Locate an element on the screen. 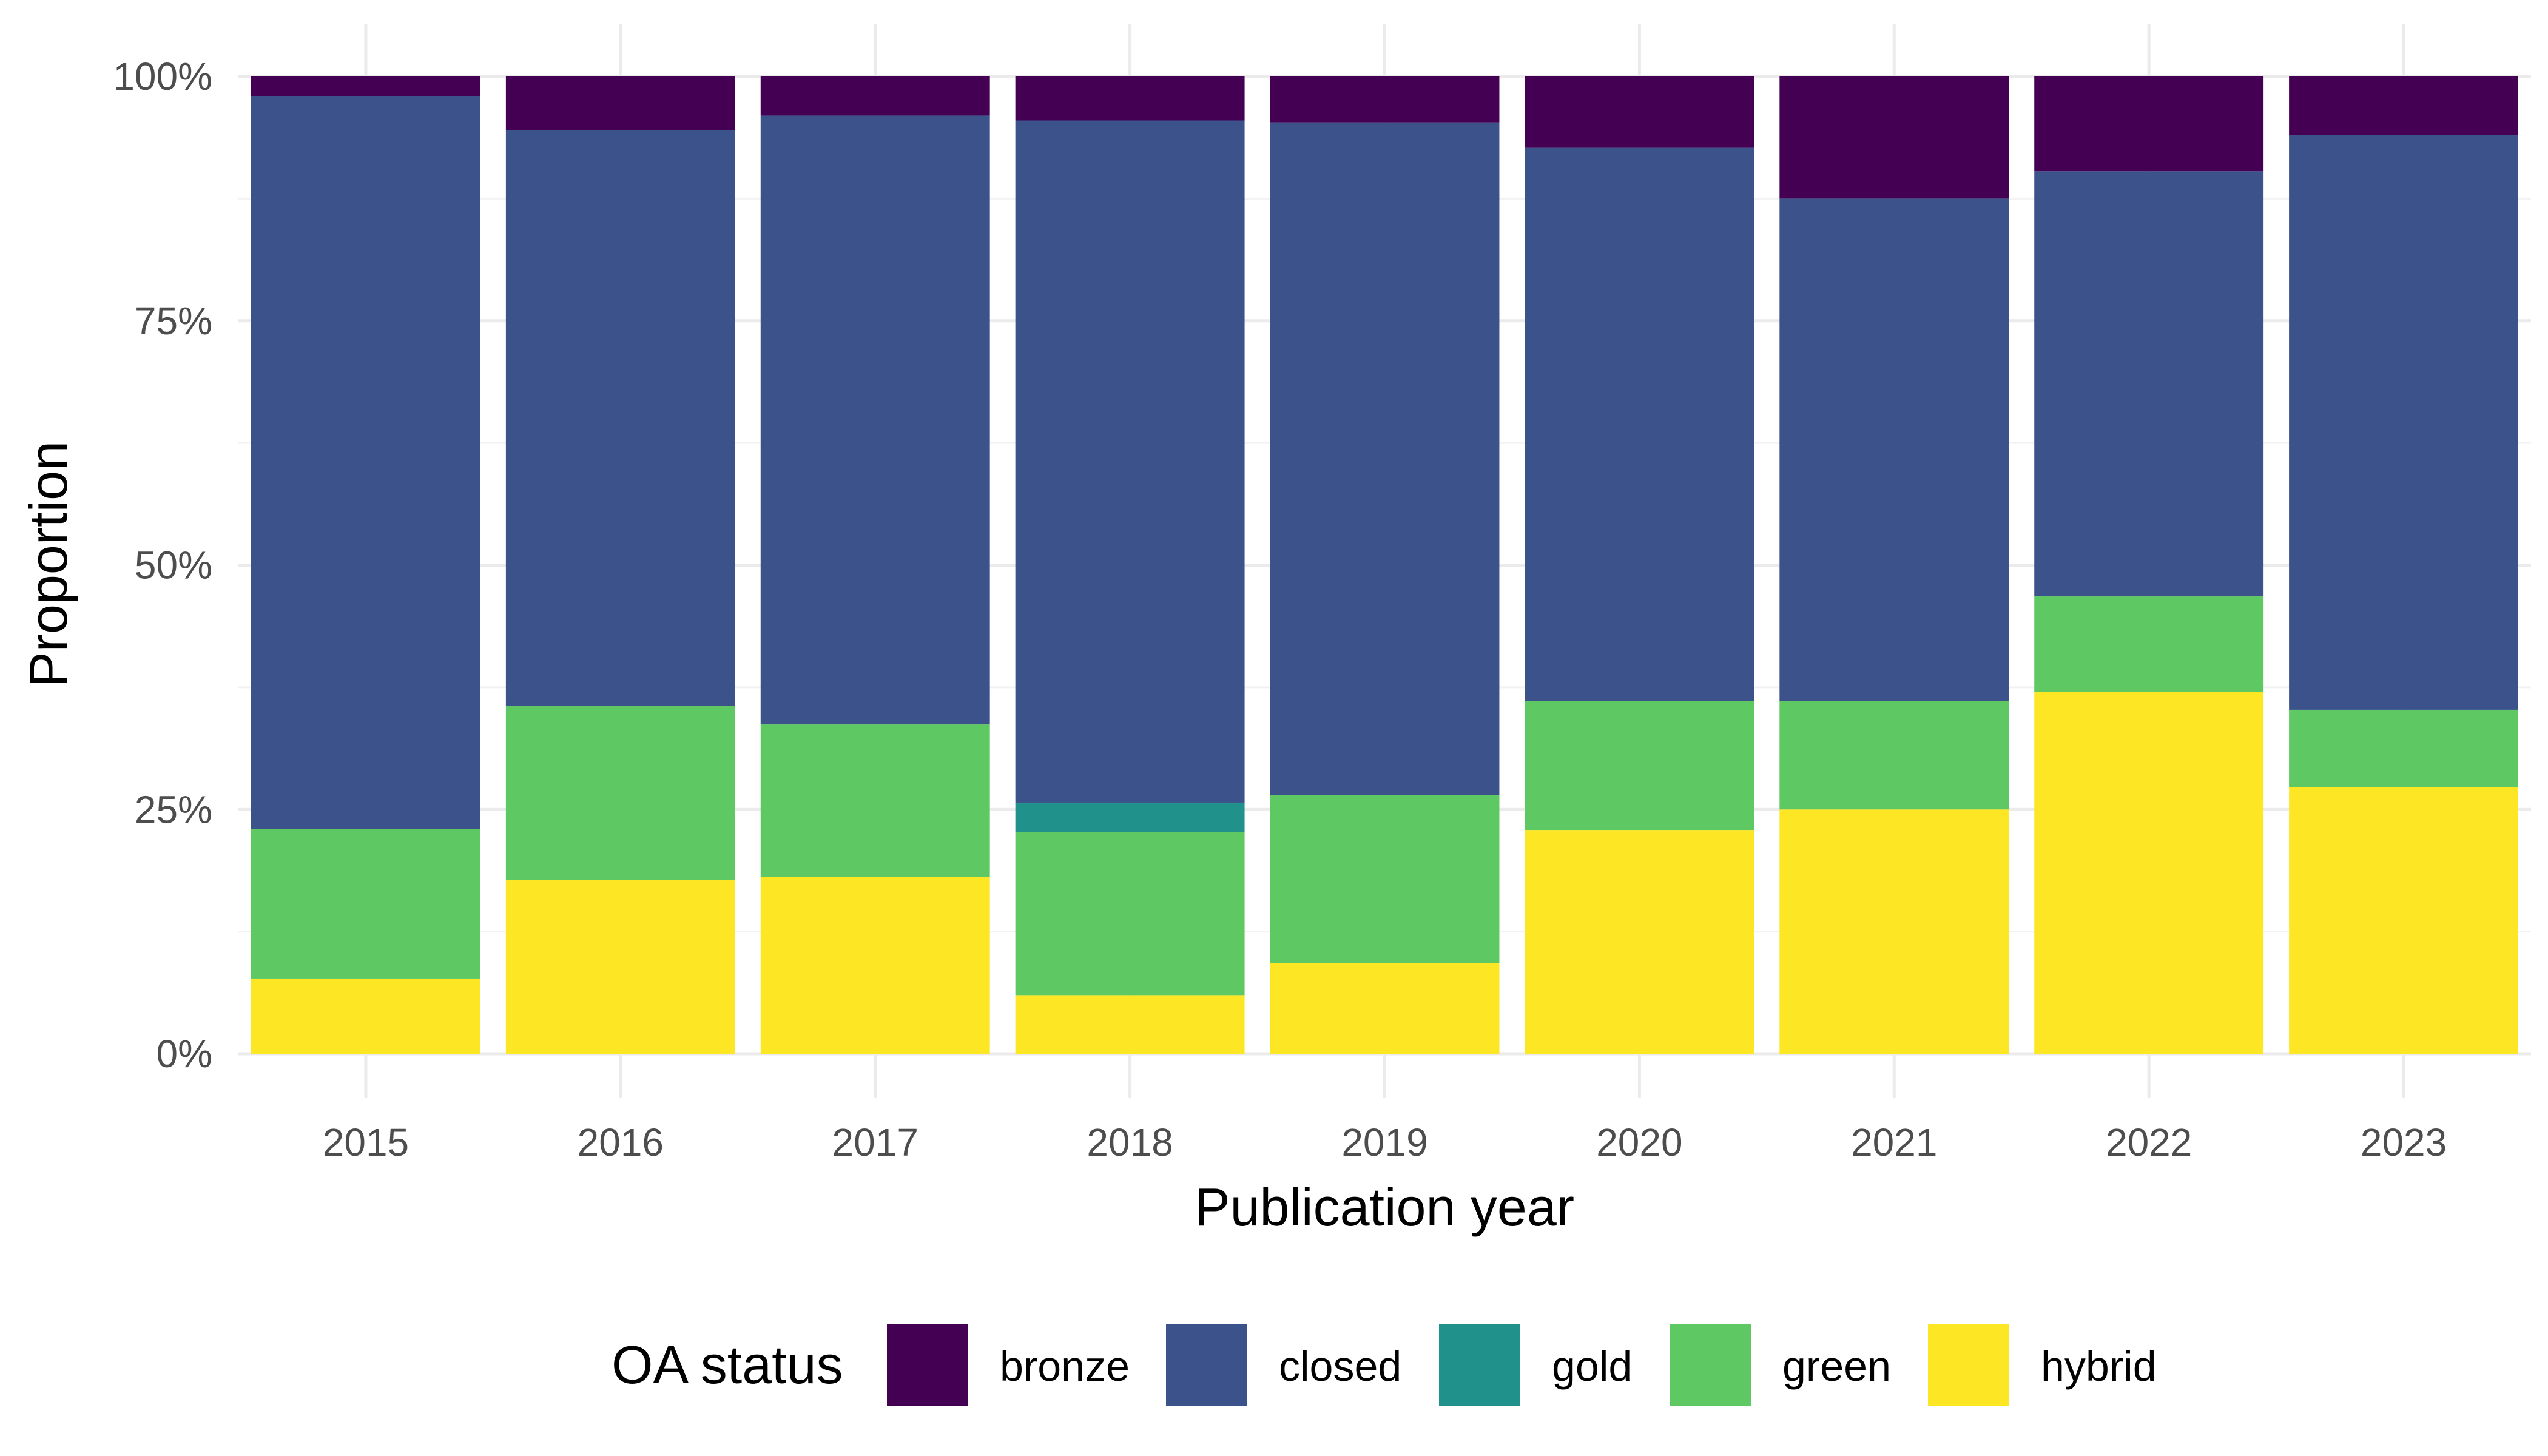 The width and height of the screenshot is (2548, 1456). bar-segment-gold-2018 is located at coordinates (1130, 817).